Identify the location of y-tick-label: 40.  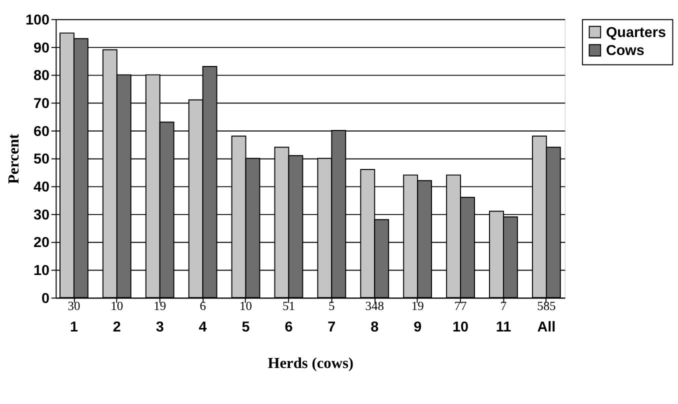
(41, 188).